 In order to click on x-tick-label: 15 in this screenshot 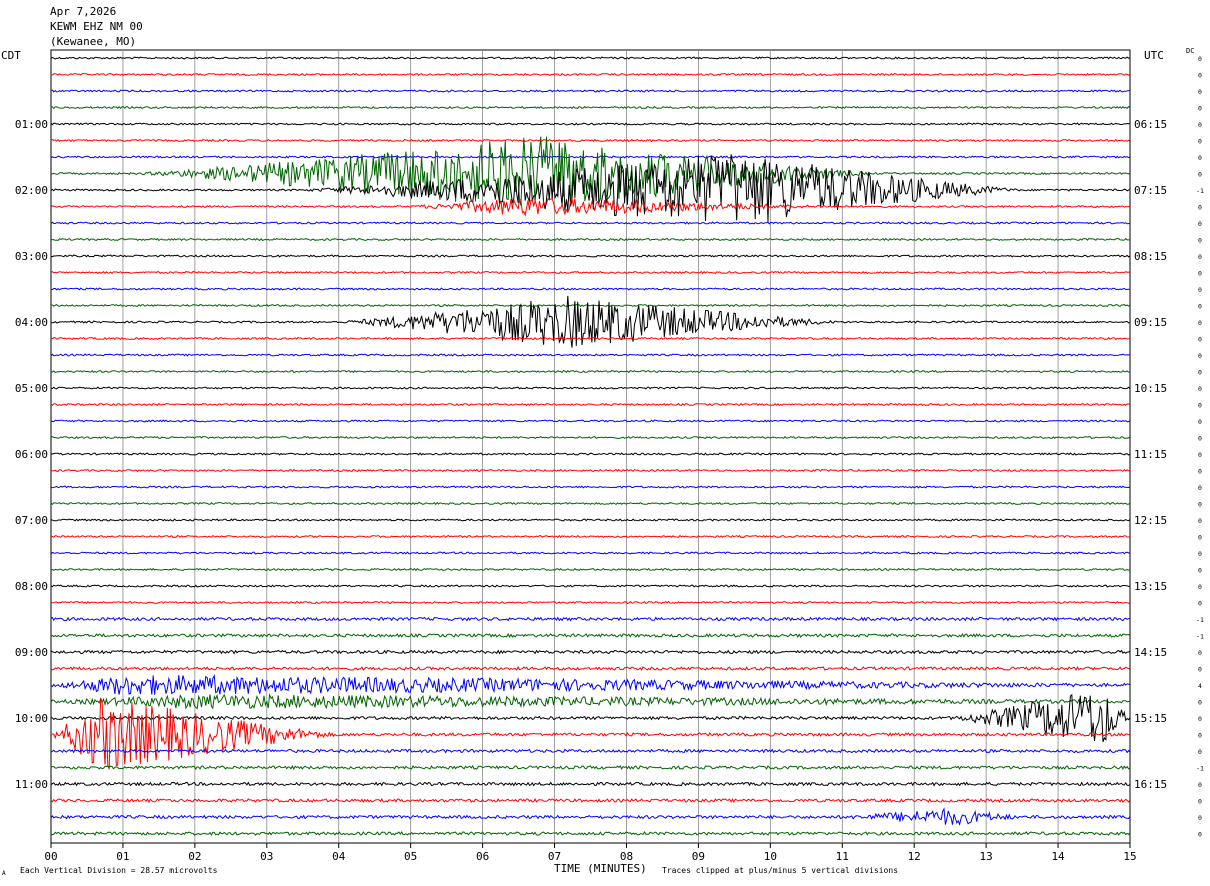, I will do `click(1129, 856)`.